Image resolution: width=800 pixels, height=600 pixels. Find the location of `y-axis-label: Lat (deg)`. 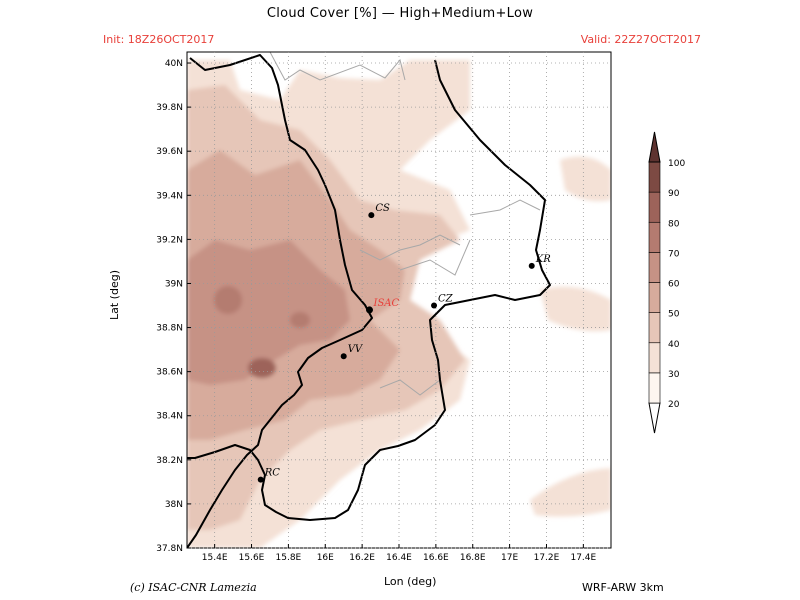

y-axis-label: Lat (deg) is located at coordinates (114, 295).